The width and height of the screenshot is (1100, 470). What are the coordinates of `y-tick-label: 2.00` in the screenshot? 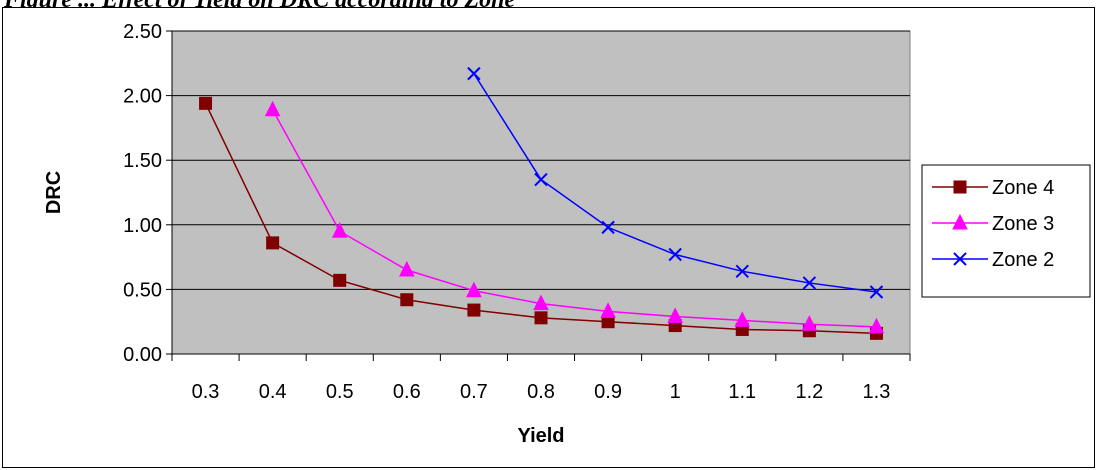 It's located at (142, 97).